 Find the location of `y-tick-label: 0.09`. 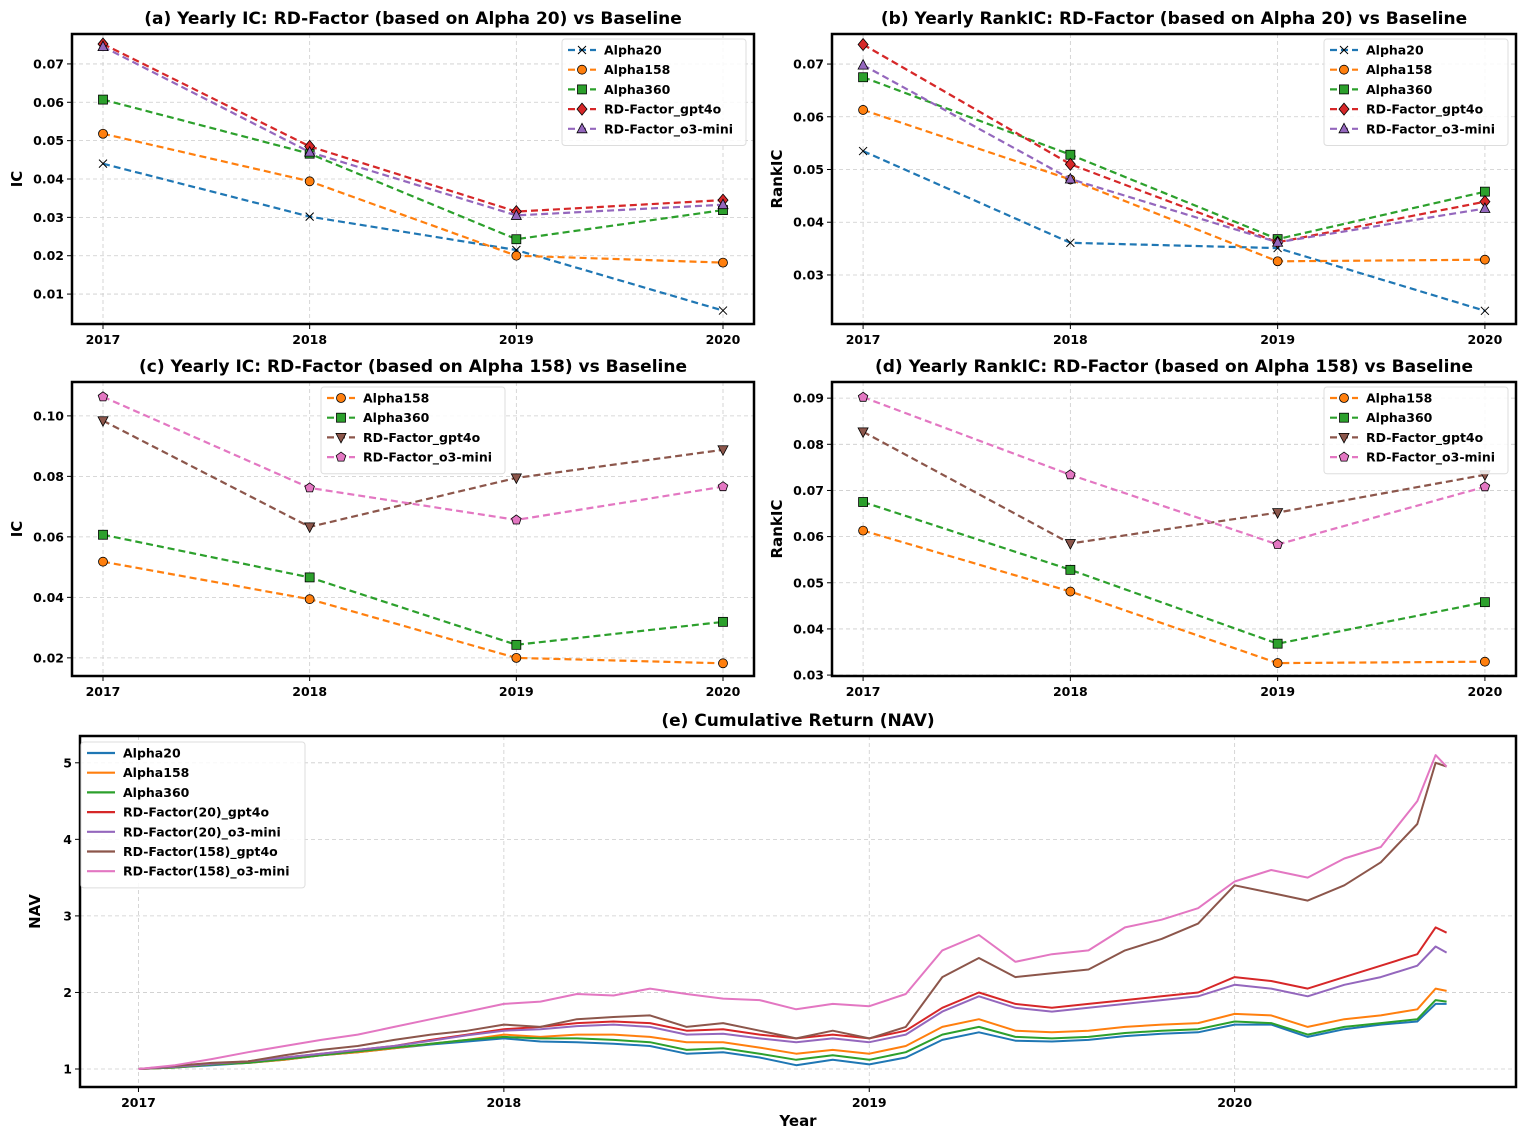

y-tick-label: 0.09 is located at coordinates (808, 398).